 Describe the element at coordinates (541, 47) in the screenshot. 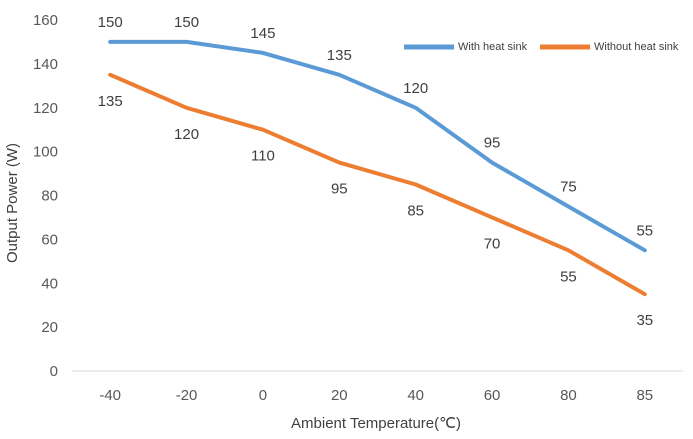

I see `legend: With heat sink Without heat sink` at that location.